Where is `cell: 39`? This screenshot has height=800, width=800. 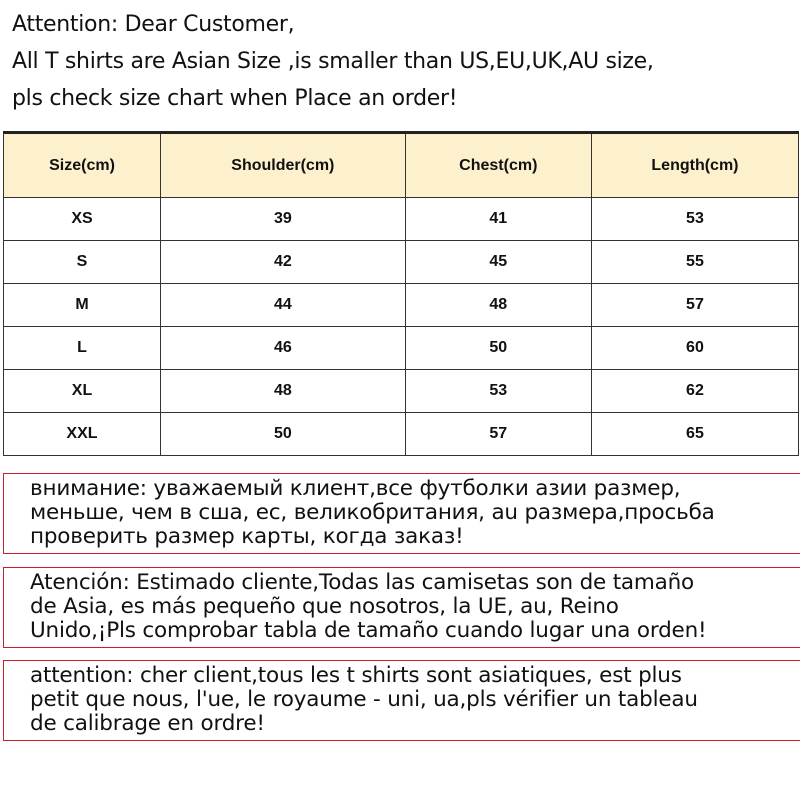
cell: 39 is located at coordinates (282, 219).